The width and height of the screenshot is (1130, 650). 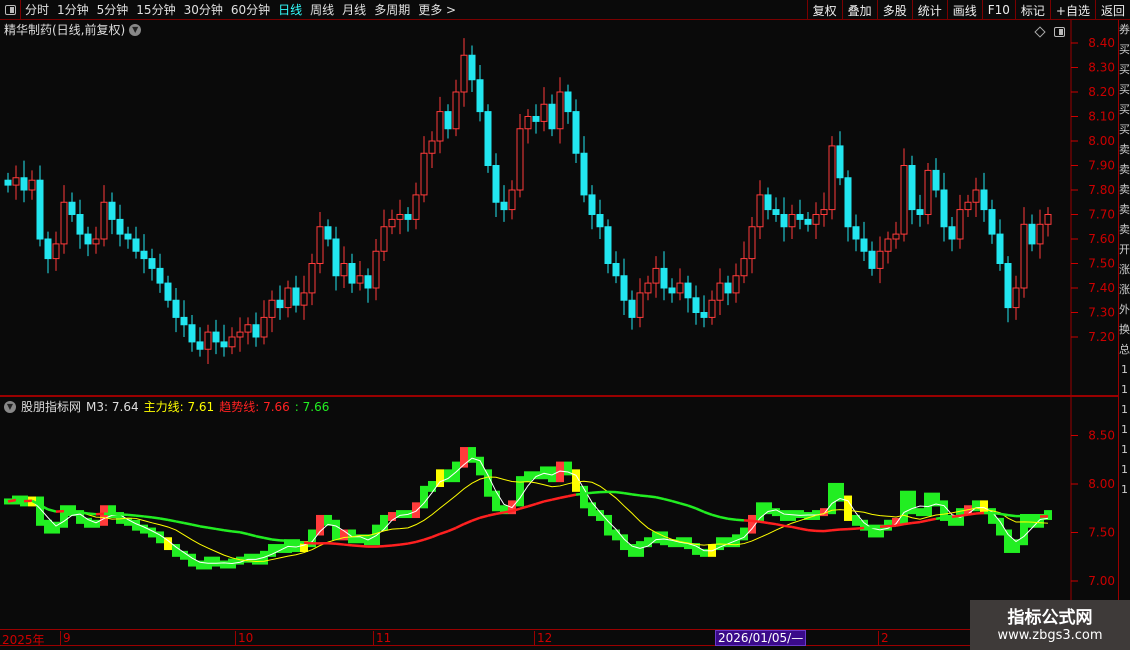 I want to click on period-tab: 分时, so click(x=37, y=10).